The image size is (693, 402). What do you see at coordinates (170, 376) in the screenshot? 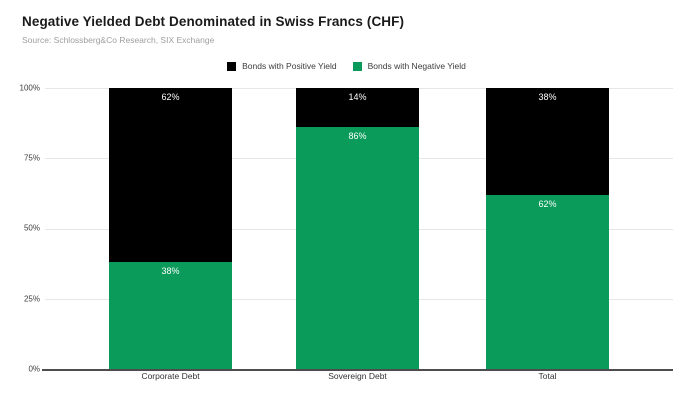
I see `x-axis-label-corporate-debt: Corporate Debt` at bounding box center [170, 376].